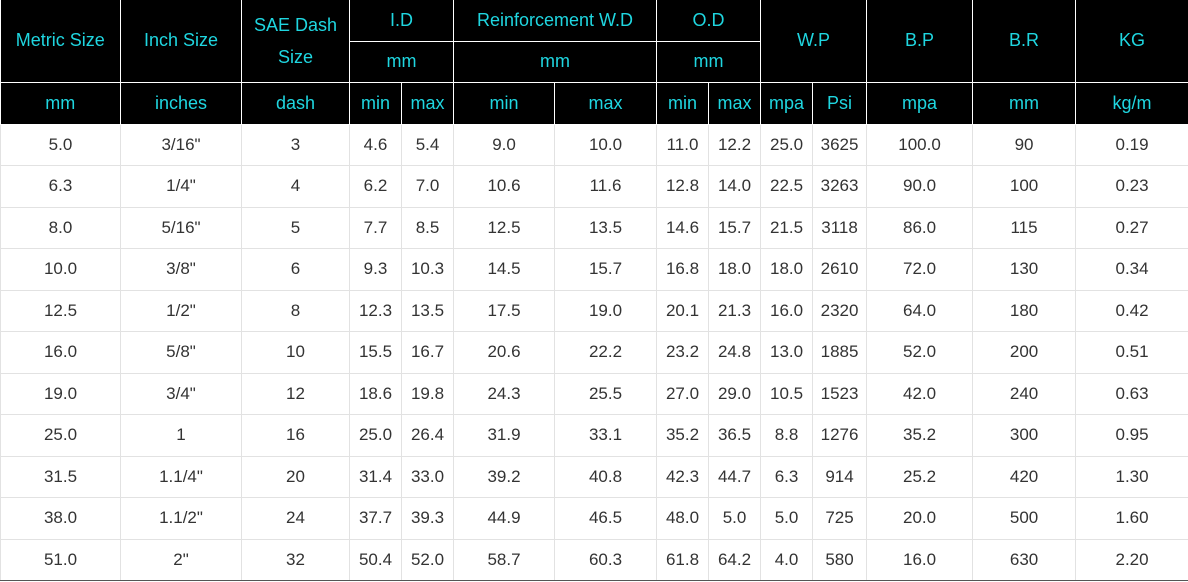 Image resolution: width=1188 pixels, height=582 pixels. I want to click on cell-od-min: 20.1, so click(683, 311).